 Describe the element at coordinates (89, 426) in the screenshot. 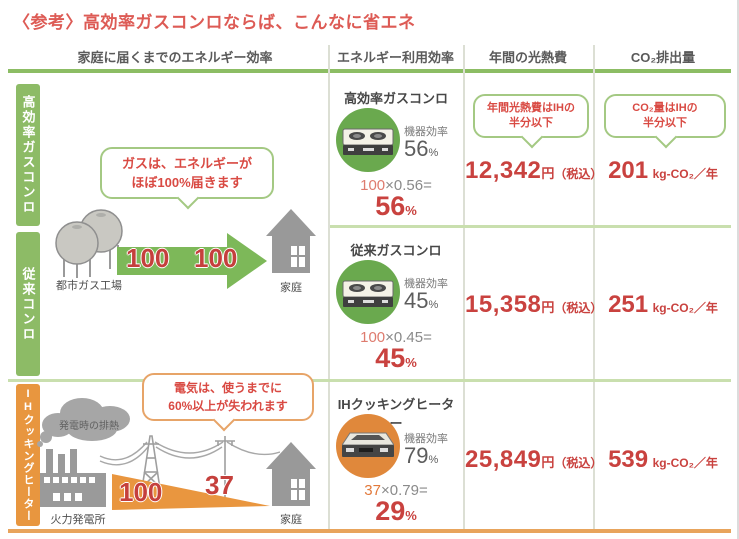

I see `exhaust-cloud-label: 発電時の排熱` at that location.